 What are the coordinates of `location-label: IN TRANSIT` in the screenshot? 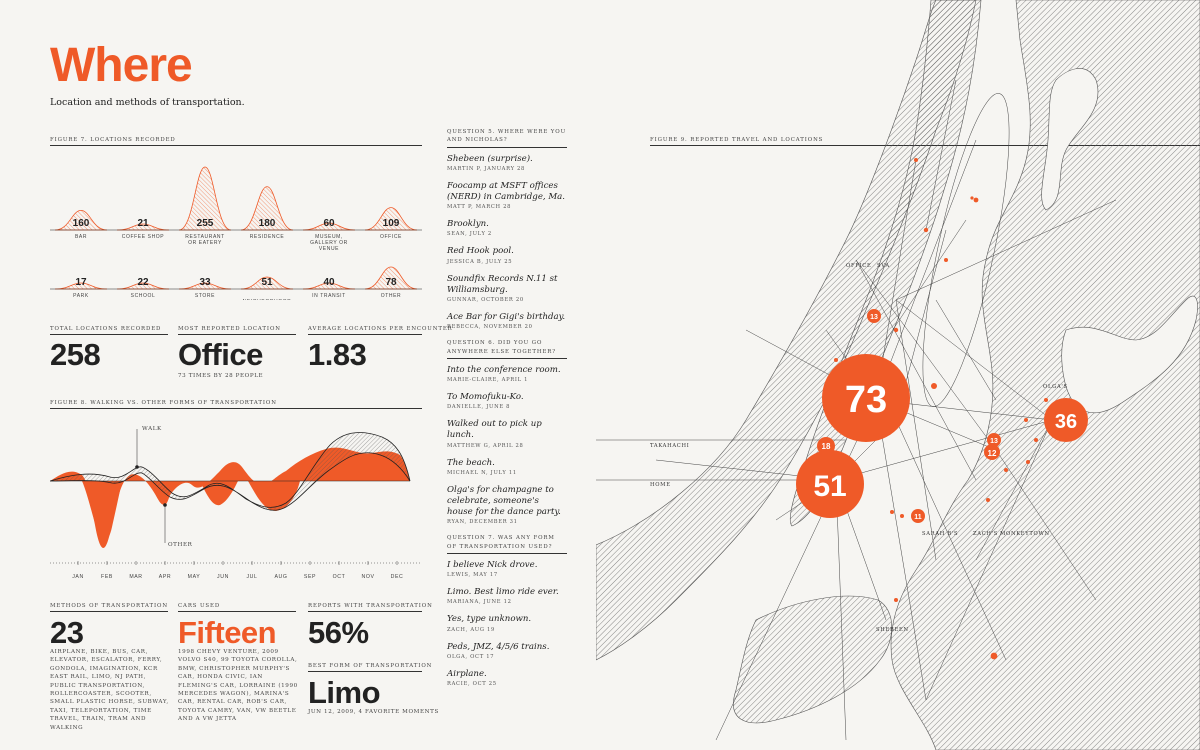 It's located at (329, 296).